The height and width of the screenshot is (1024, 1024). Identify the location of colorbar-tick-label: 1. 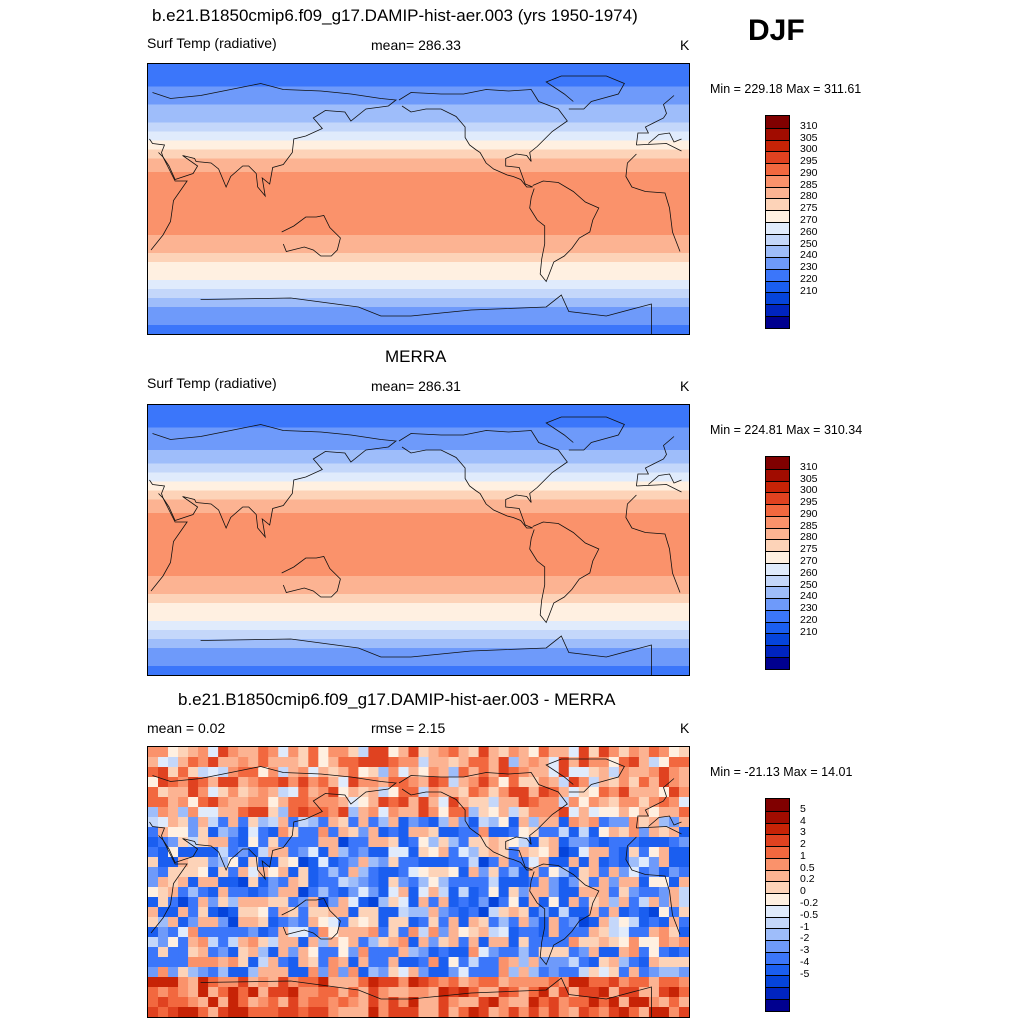
(803, 855).